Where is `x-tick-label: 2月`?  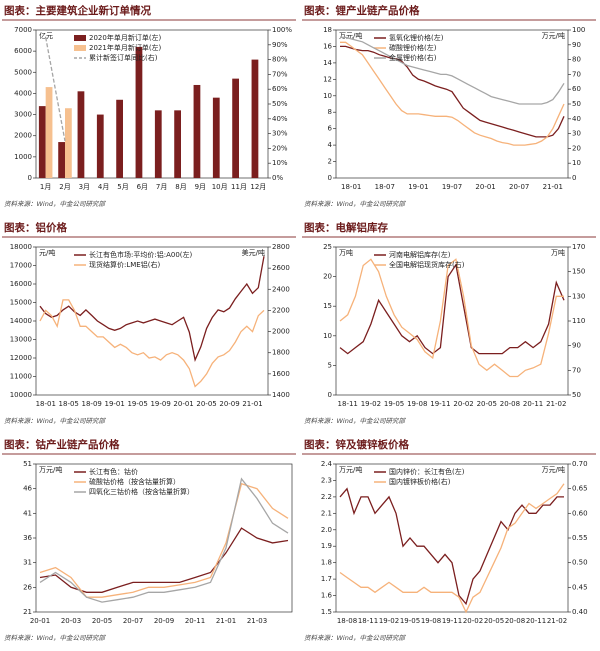
x-tick-label: 2月 is located at coordinates (64, 187).